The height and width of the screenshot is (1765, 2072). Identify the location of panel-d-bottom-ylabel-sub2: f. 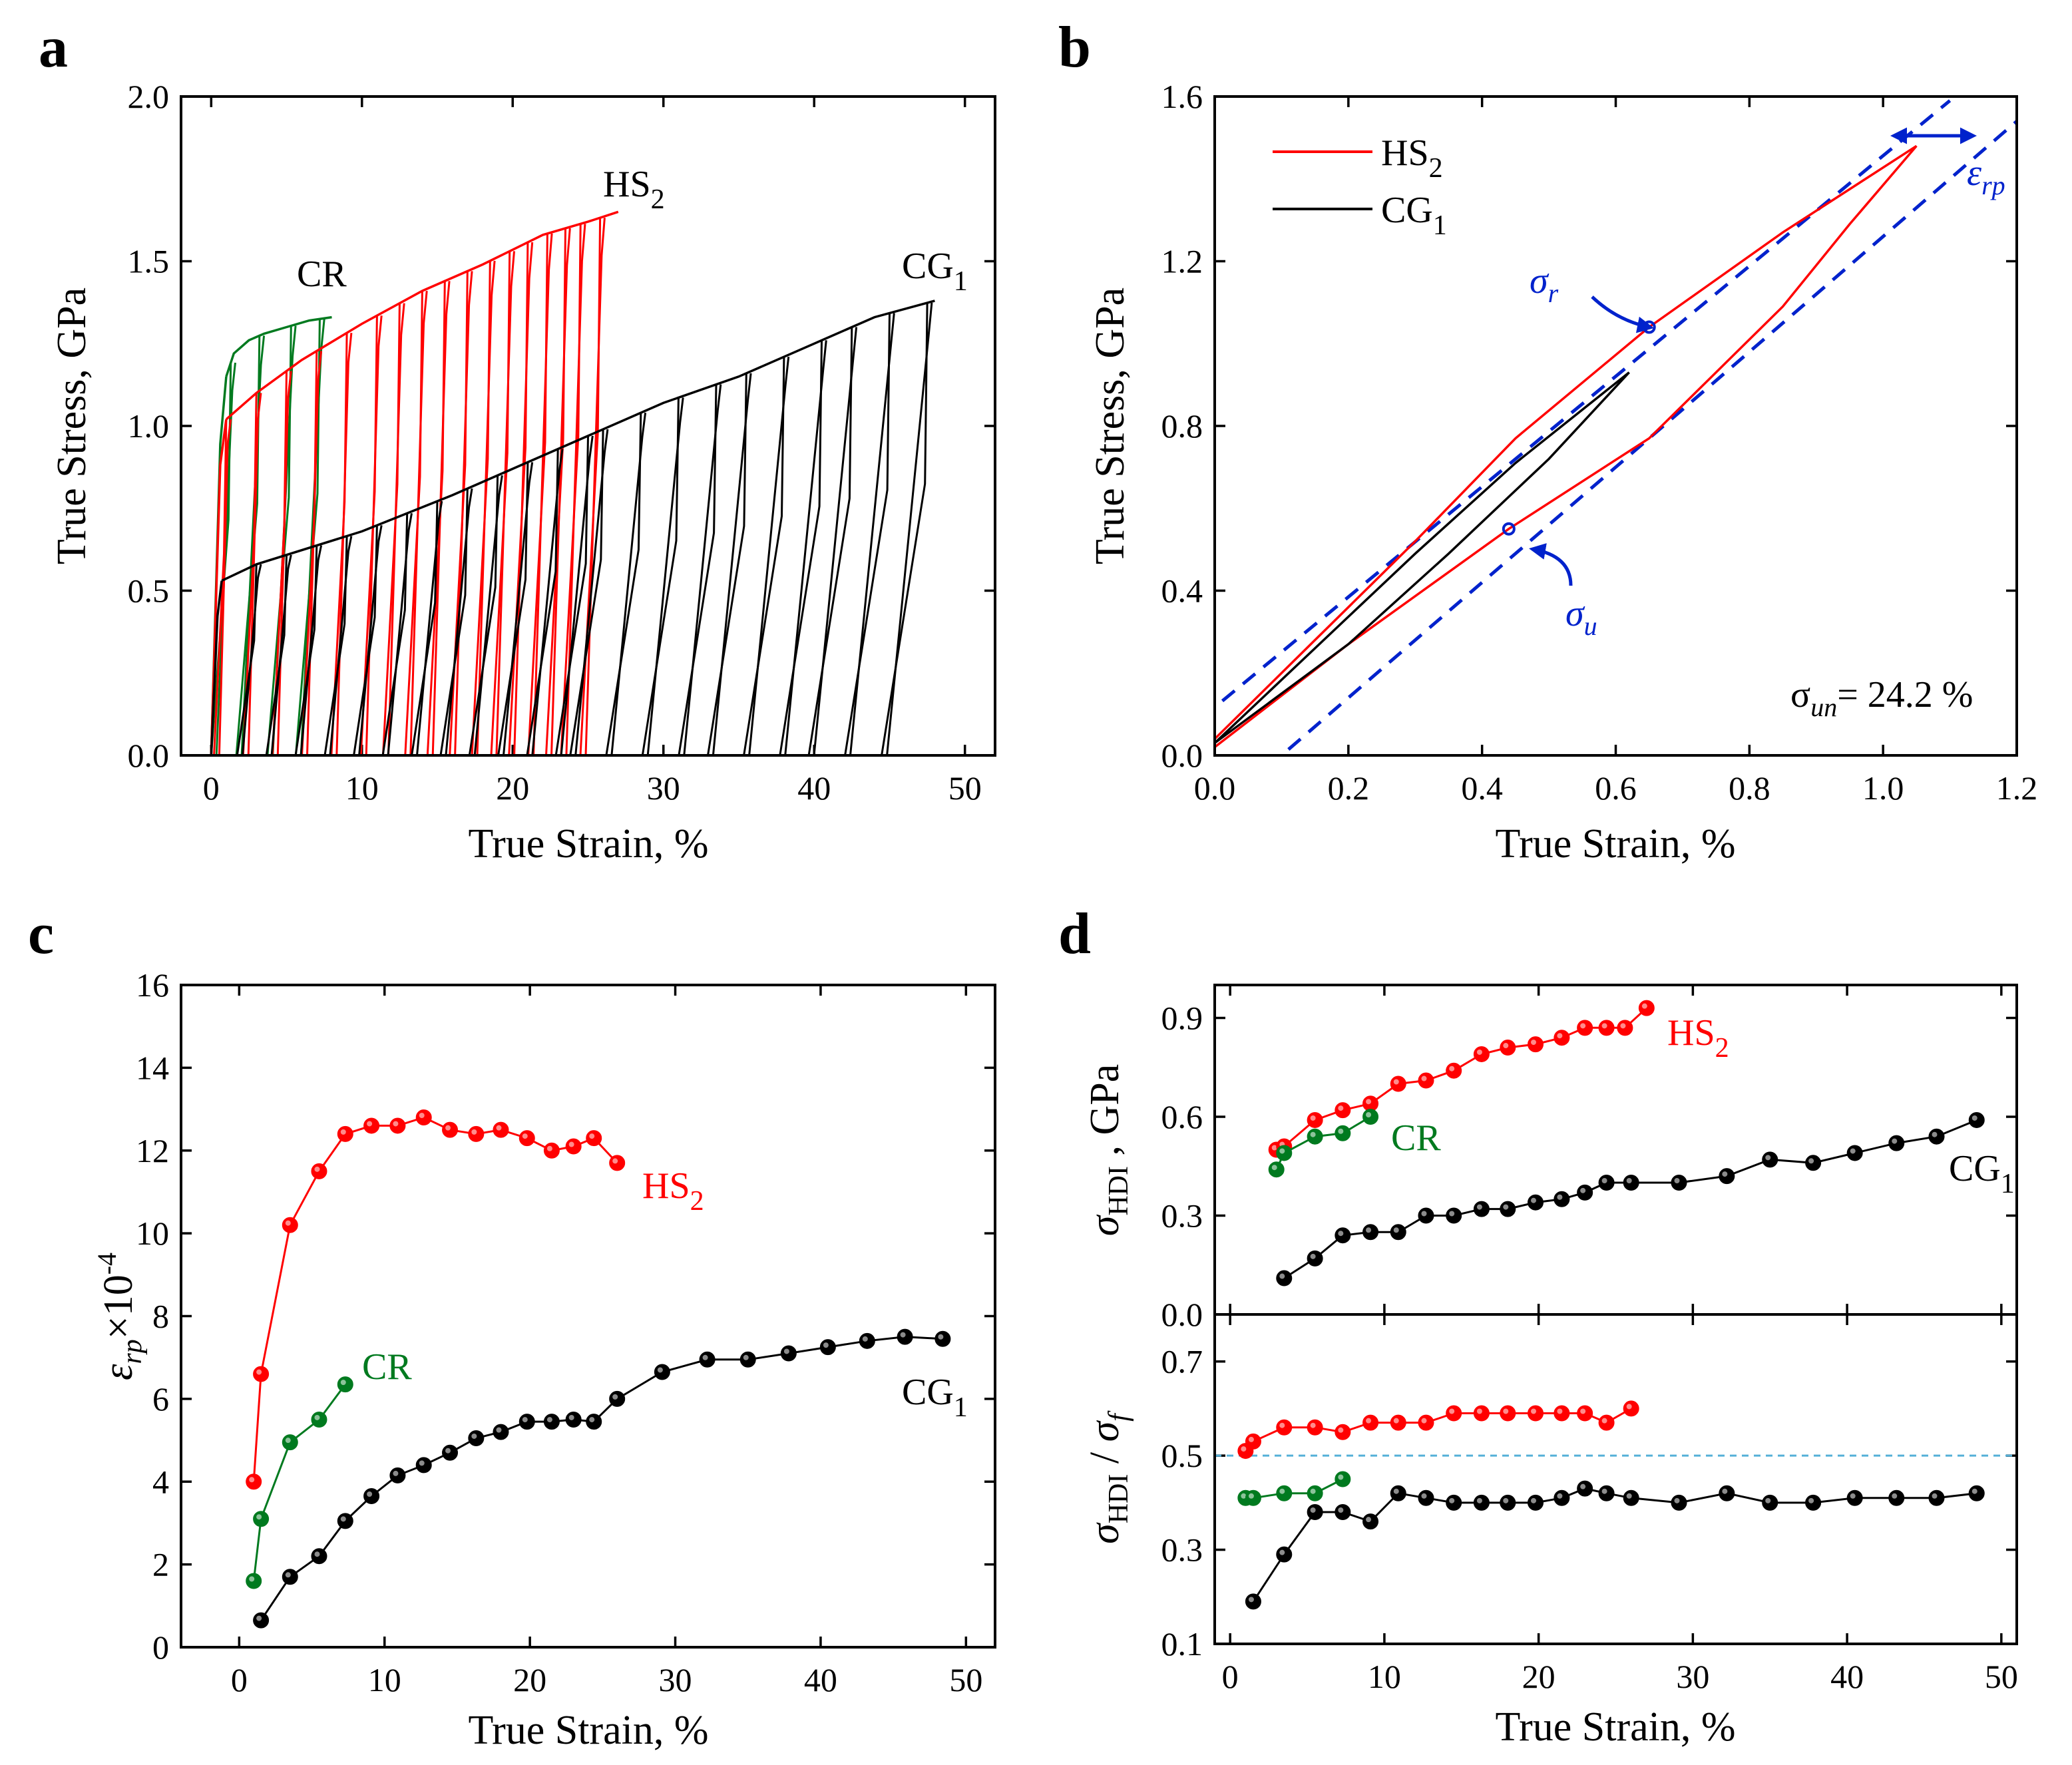
(1119, 1416).